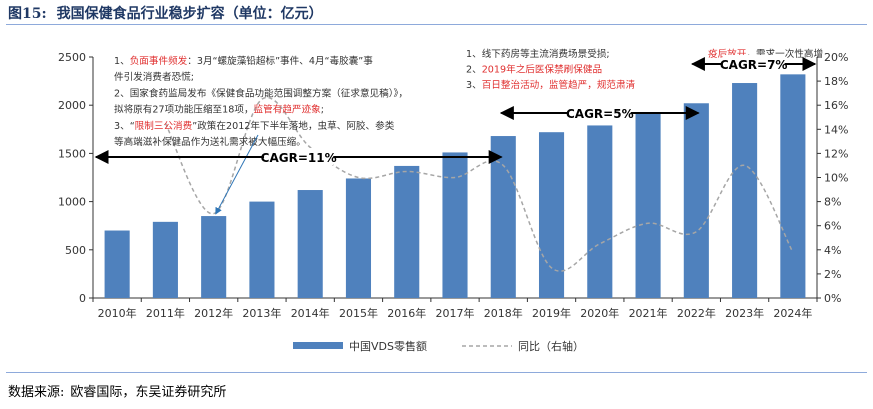 The image size is (873, 409). Describe the element at coordinates (27, 14) in the screenshot. I see `figure-label: 图15:` at that location.